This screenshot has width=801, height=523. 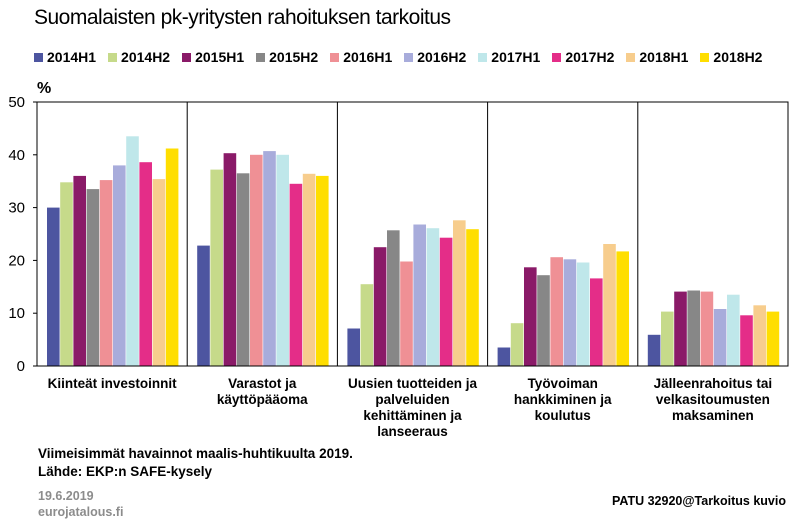 I want to click on x-category-label: maksaminen, so click(x=713, y=415).